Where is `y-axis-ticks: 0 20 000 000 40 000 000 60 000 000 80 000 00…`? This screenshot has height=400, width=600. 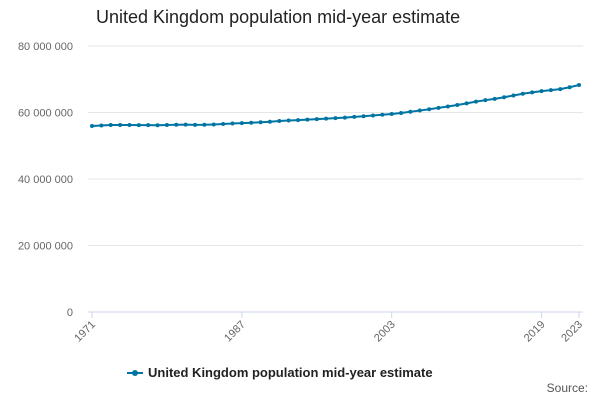
y-axis-ticks: 0 20 000 000 40 000 000 60 000 000 80 000 00… is located at coordinates (45, 180).